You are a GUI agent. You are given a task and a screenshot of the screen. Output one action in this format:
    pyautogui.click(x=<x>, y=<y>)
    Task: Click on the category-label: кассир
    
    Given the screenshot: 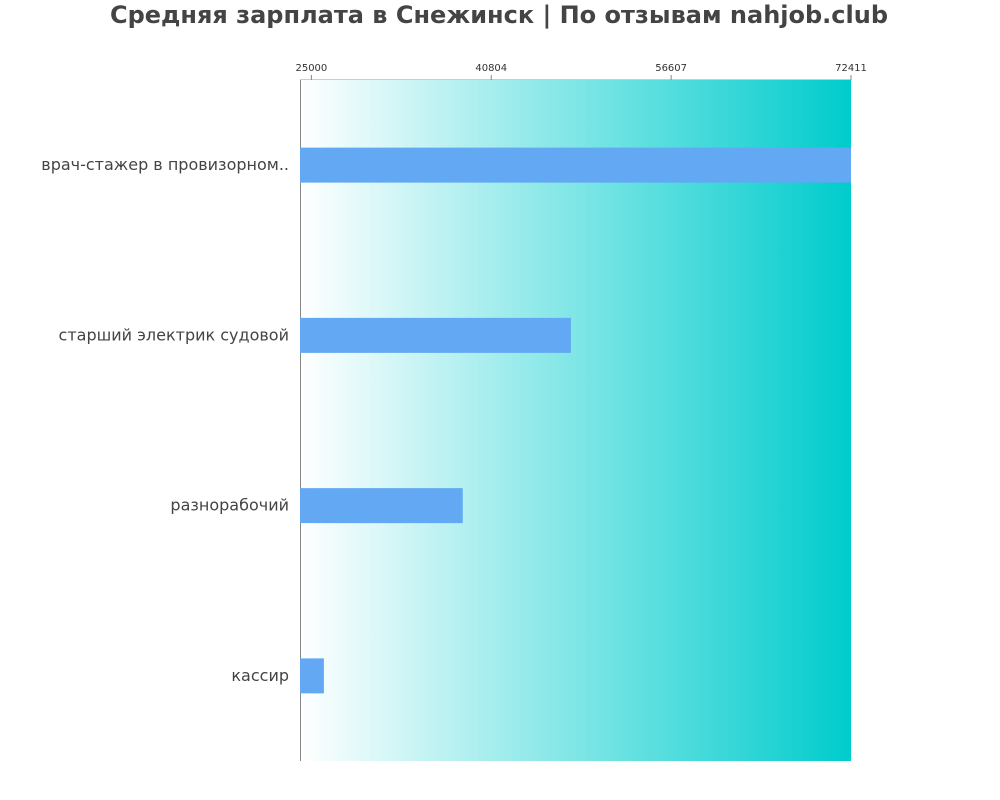 What is the action you would take?
    pyautogui.click(x=260, y=675)
    